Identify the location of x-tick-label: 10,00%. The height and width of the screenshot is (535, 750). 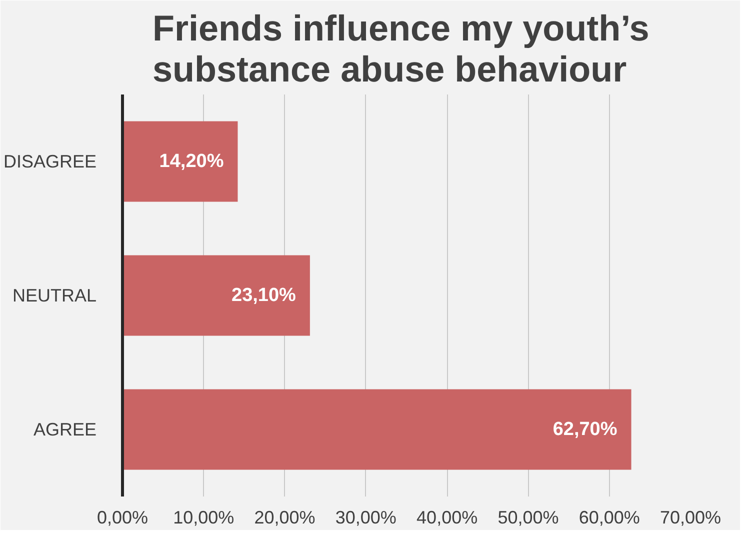
(203, 518).